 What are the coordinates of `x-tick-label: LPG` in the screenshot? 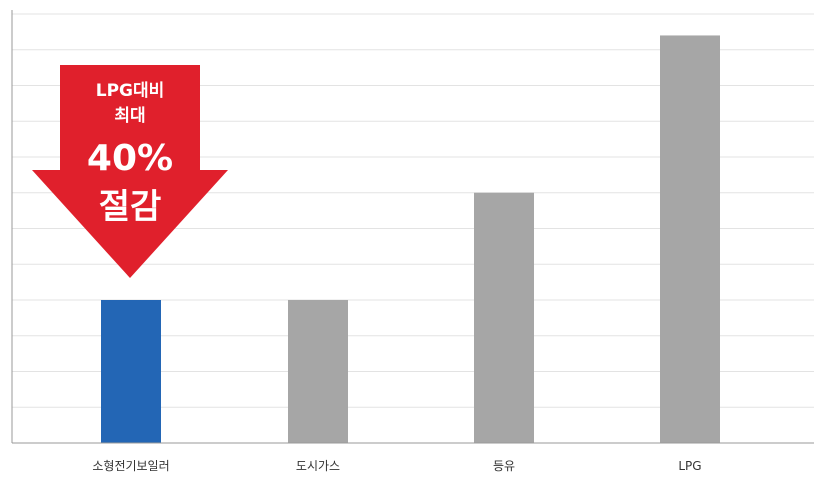 It's located at (689, 466).